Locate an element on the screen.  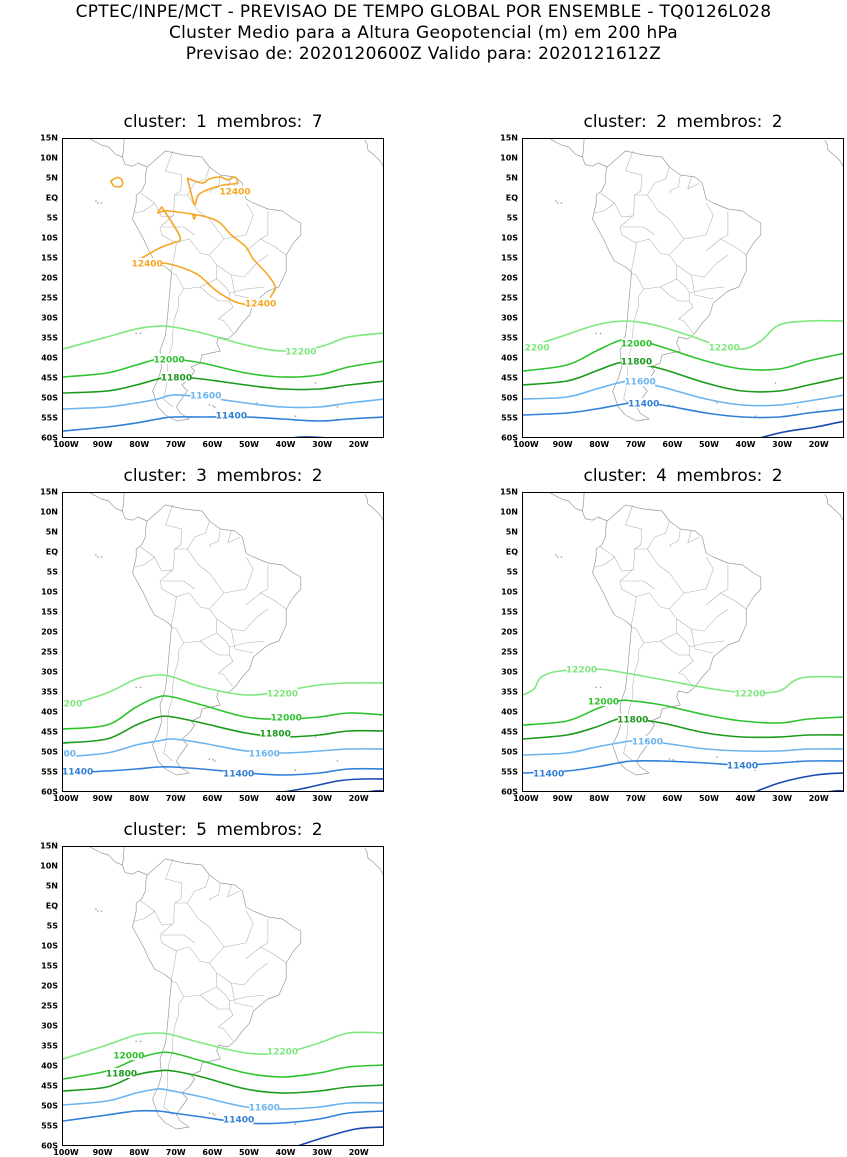
map-svg: 12400 12400 12400 12200 12000 11800 11600 11400 is located at coordinates (223, 288).